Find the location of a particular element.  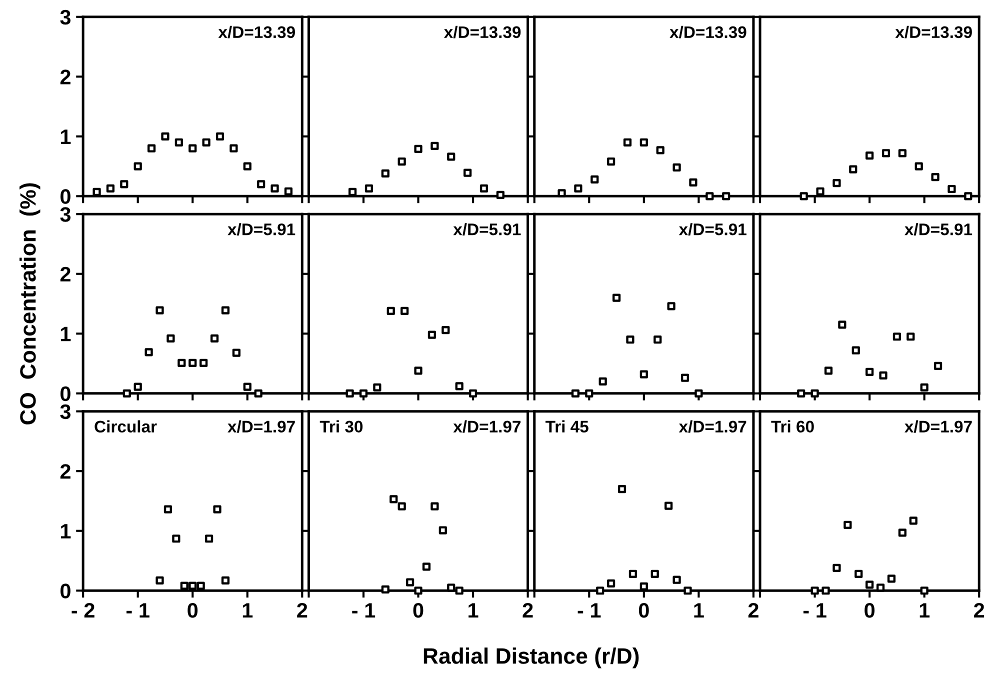

x-tick-label: - 2 is located at coordinates (83, 610).